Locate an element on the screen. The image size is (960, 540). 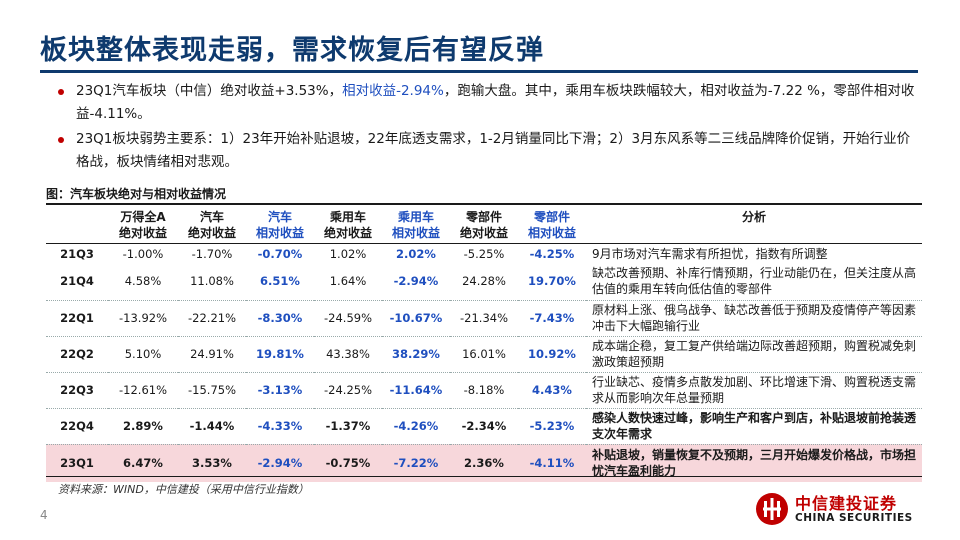
header-cell: 汽车 相对收益 is located at coordinates (280, 225).